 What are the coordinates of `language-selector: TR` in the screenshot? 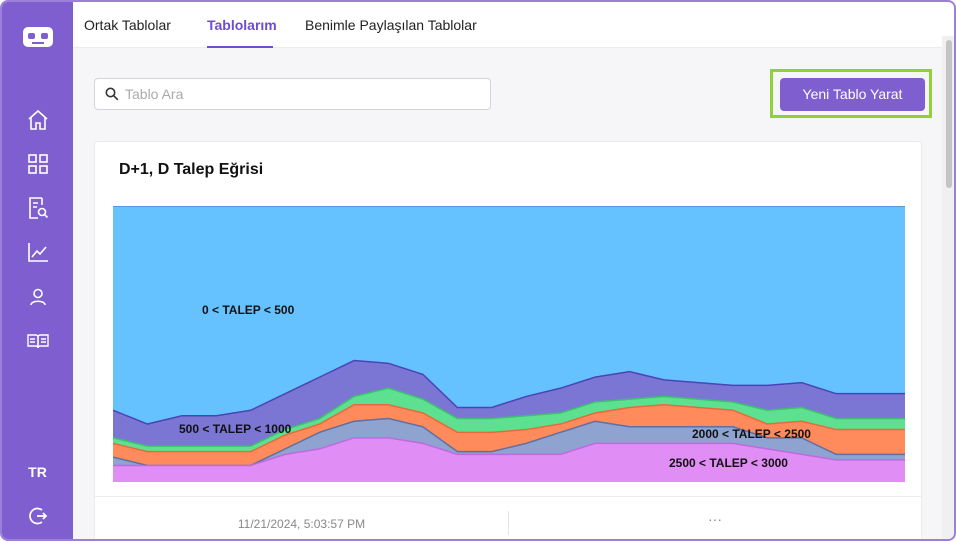 It's located at (37, 472).